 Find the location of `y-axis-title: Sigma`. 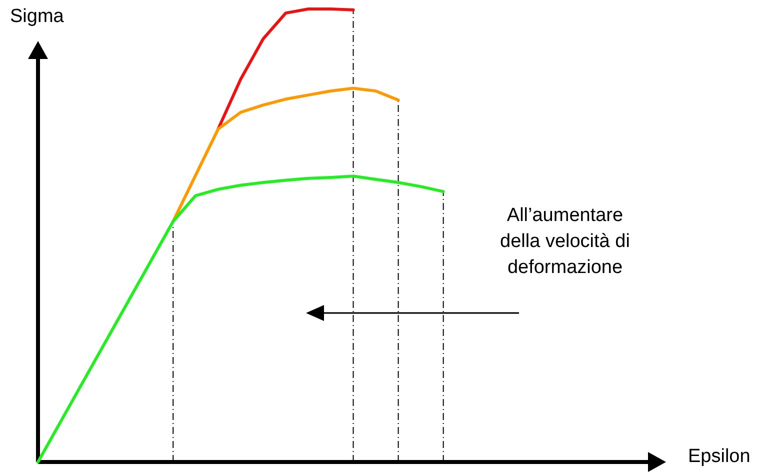

y-axis-title: Sigma is located at coordinates (37, 17).